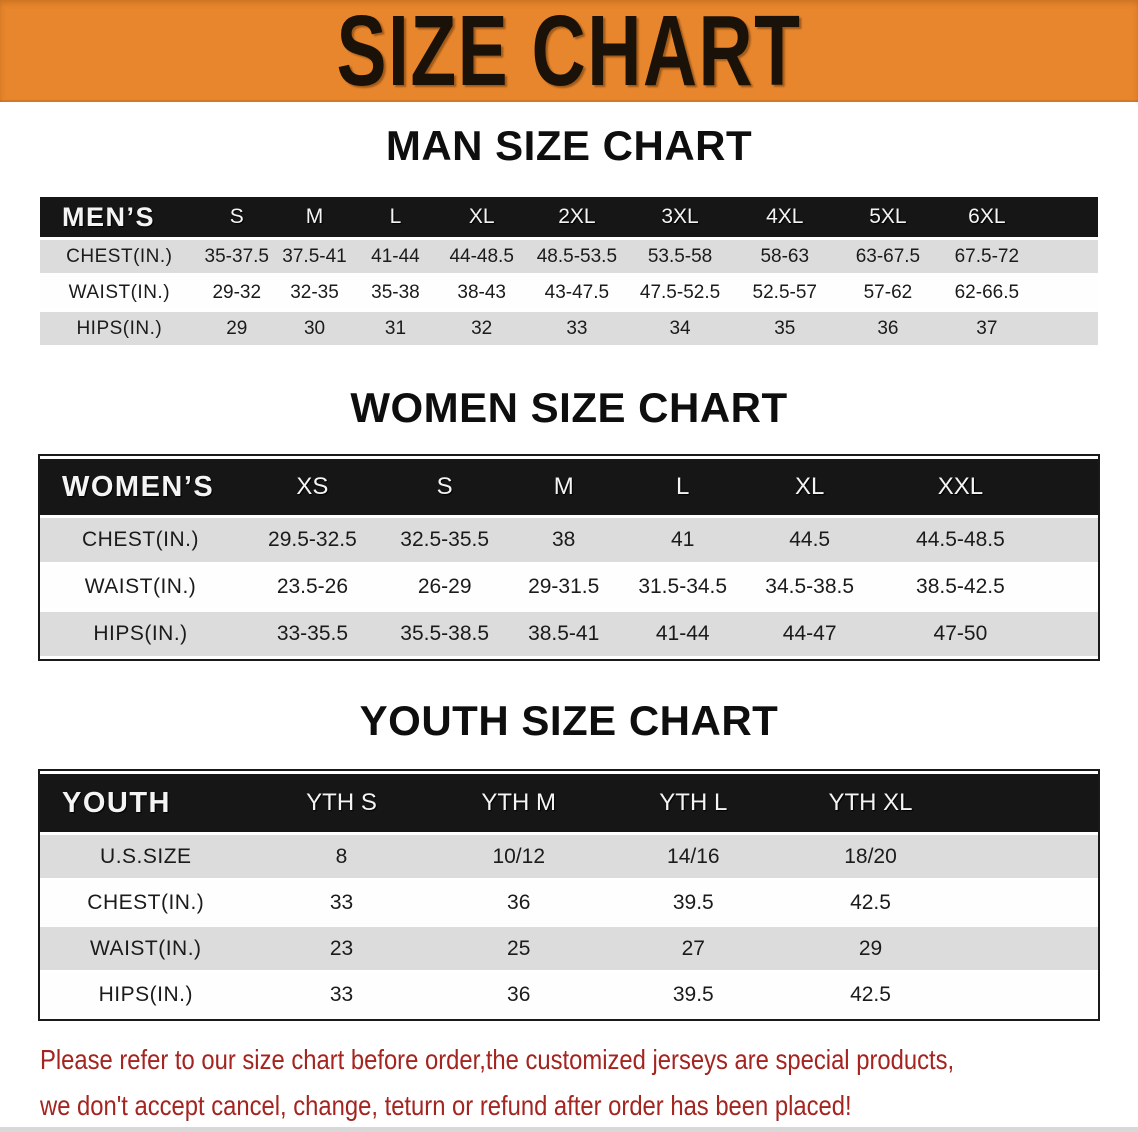 Image resolution: width=1138 pixels, height=1132 pixels. Describe the element at coordinates (569, 53) in the screenshot. I see `page-title: SIZE CHART` at that location.